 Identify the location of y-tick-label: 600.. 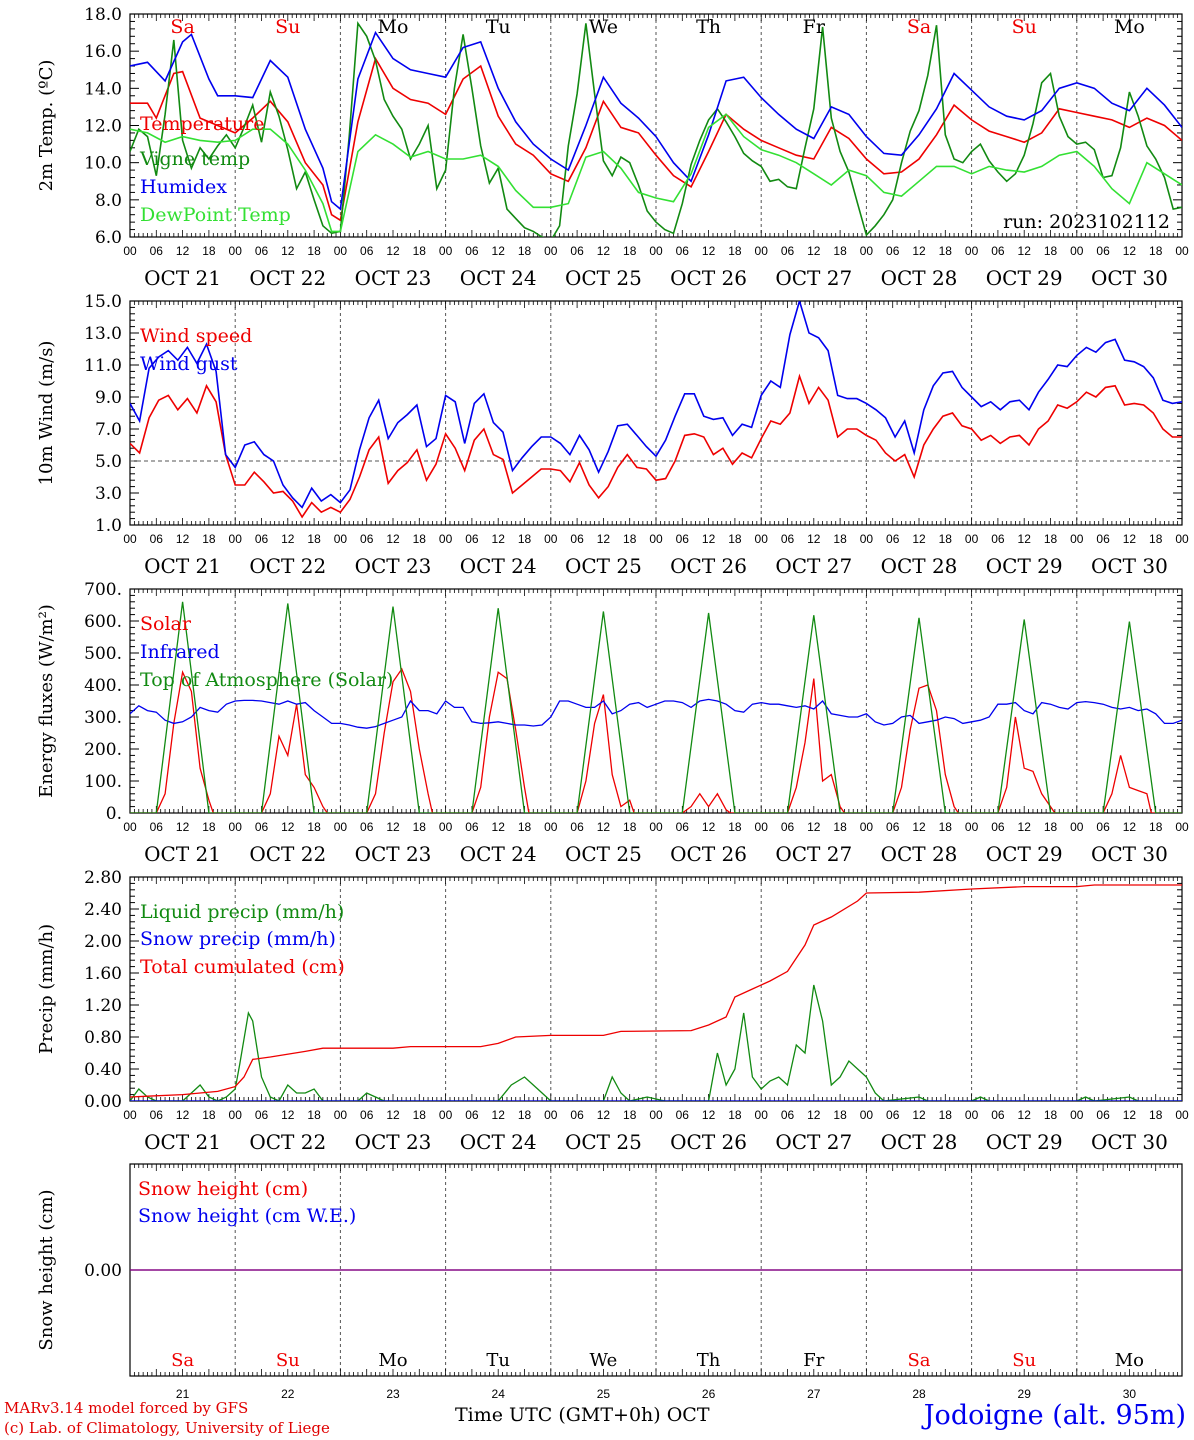
(103, 622).